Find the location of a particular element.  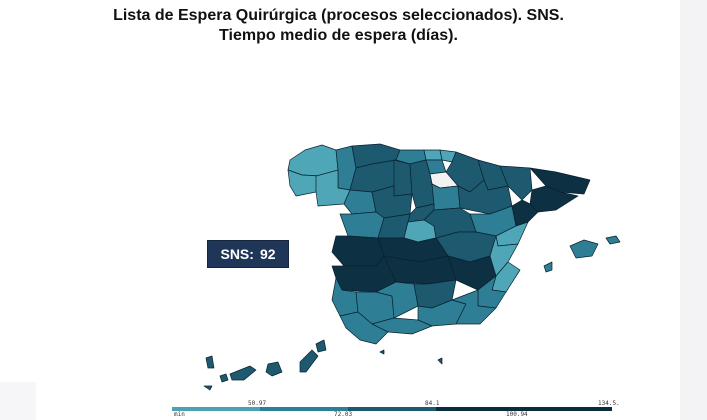

province-salamanca is located at coordinates (362, 225).